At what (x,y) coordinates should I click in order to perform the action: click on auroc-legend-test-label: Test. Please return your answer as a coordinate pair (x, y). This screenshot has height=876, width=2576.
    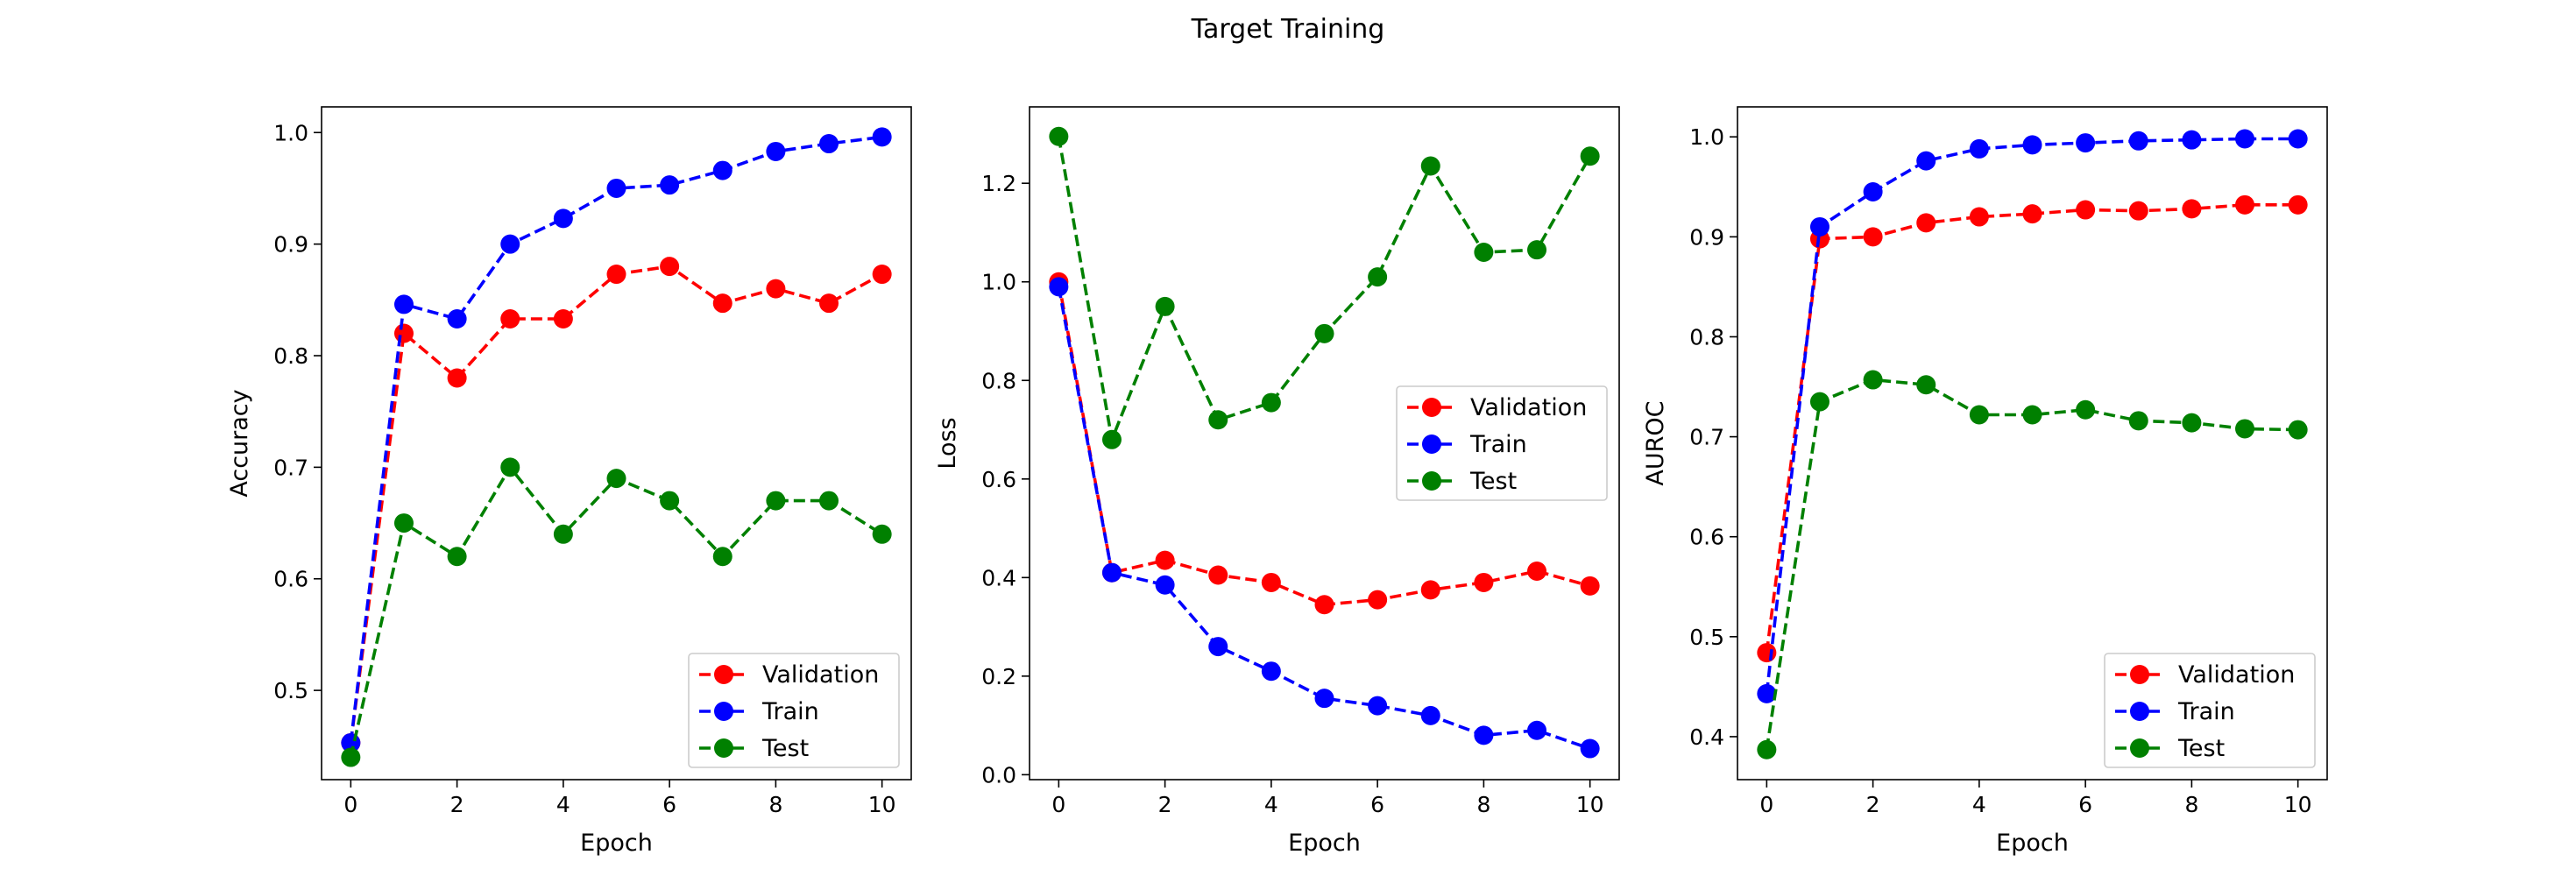
    Looking at the image, I should click on (2201, 748).